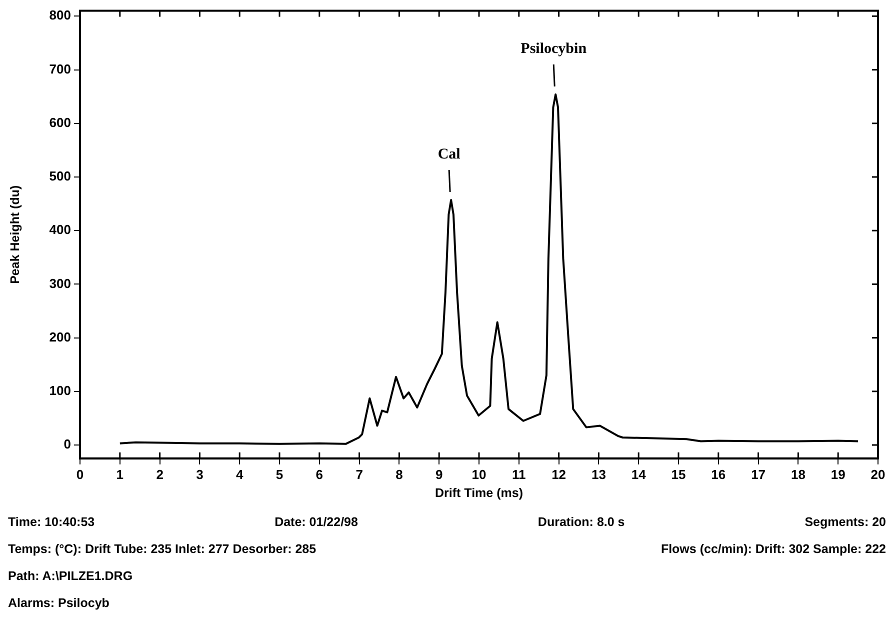 The image size is (894, 642). What do you see at coordinates (60, 283) in the screenshot?
I see `y-tick-label: 300` at bounding box center [60, 283].